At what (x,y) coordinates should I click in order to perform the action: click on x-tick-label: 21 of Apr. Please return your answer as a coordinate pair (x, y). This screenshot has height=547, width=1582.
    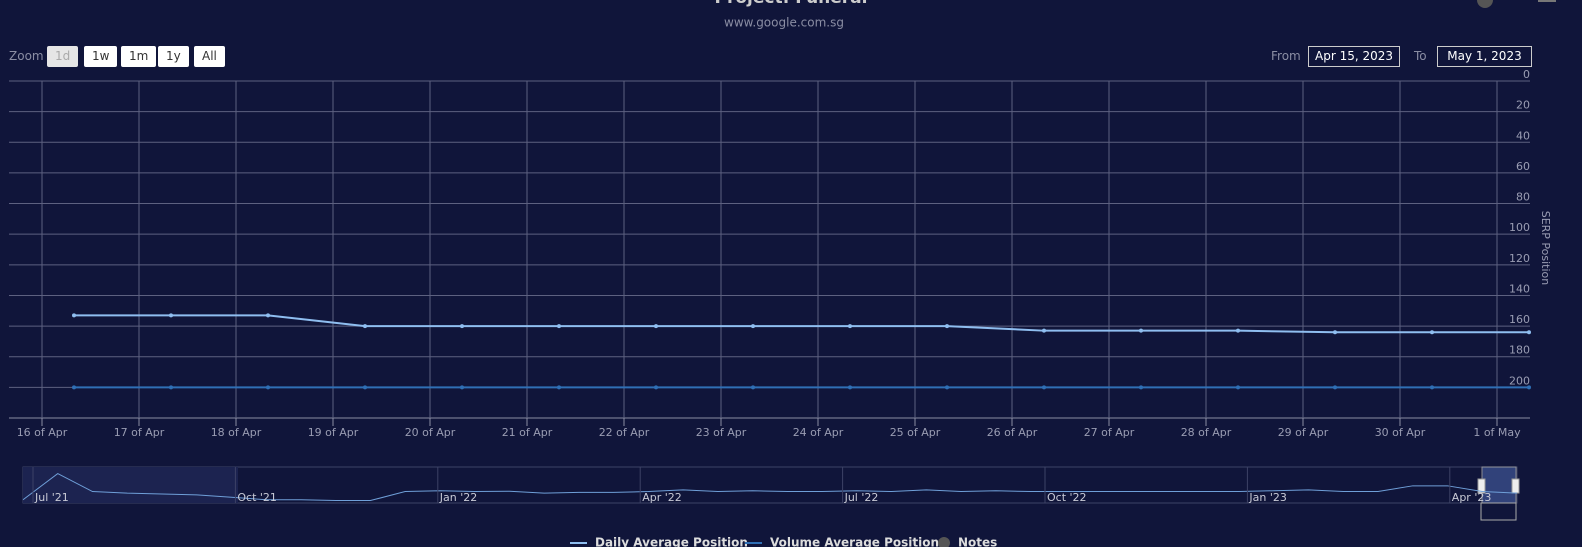
    Looking at the image, I should click on (527, 432).